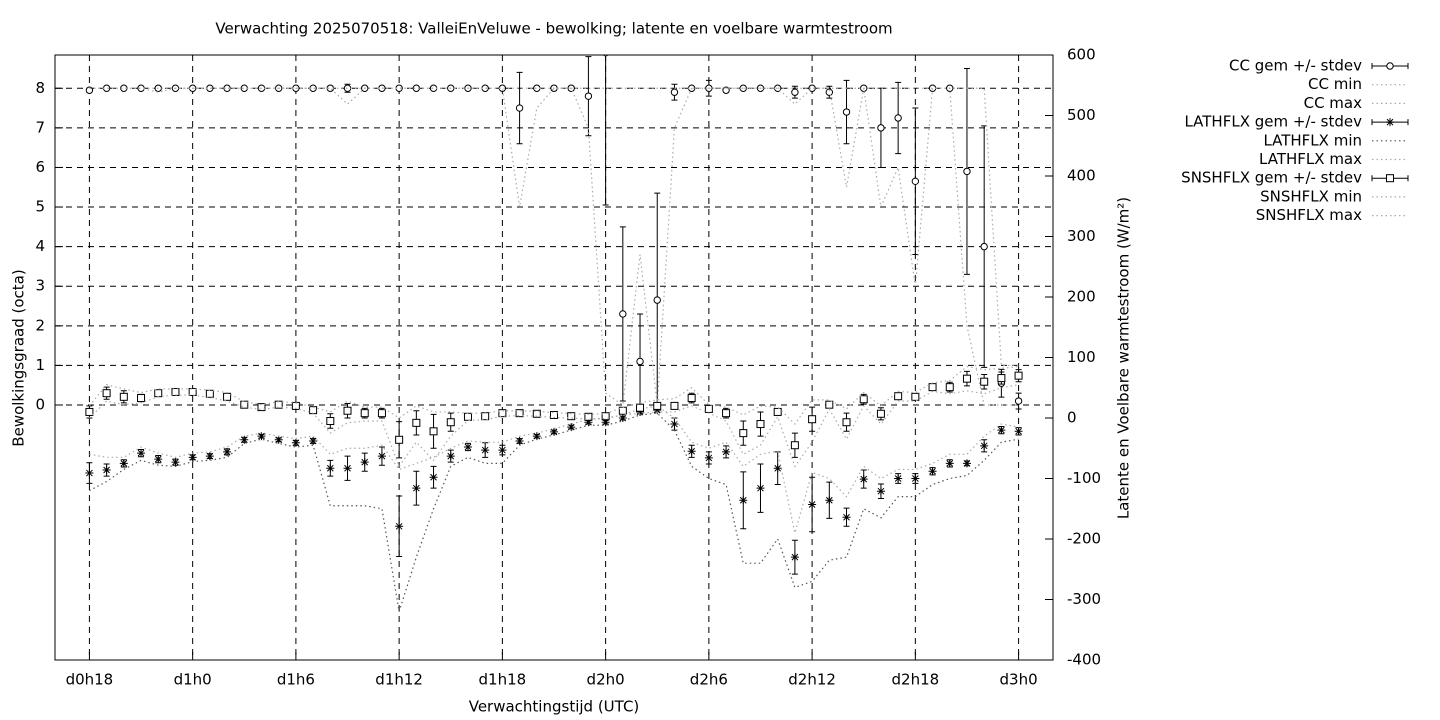 This screenshot has height=720, width=1440. What do you see at coordinates (296, 680) in the screenshot?
I see `x-tick-label: d1h6` at bounding box center [296, 680].